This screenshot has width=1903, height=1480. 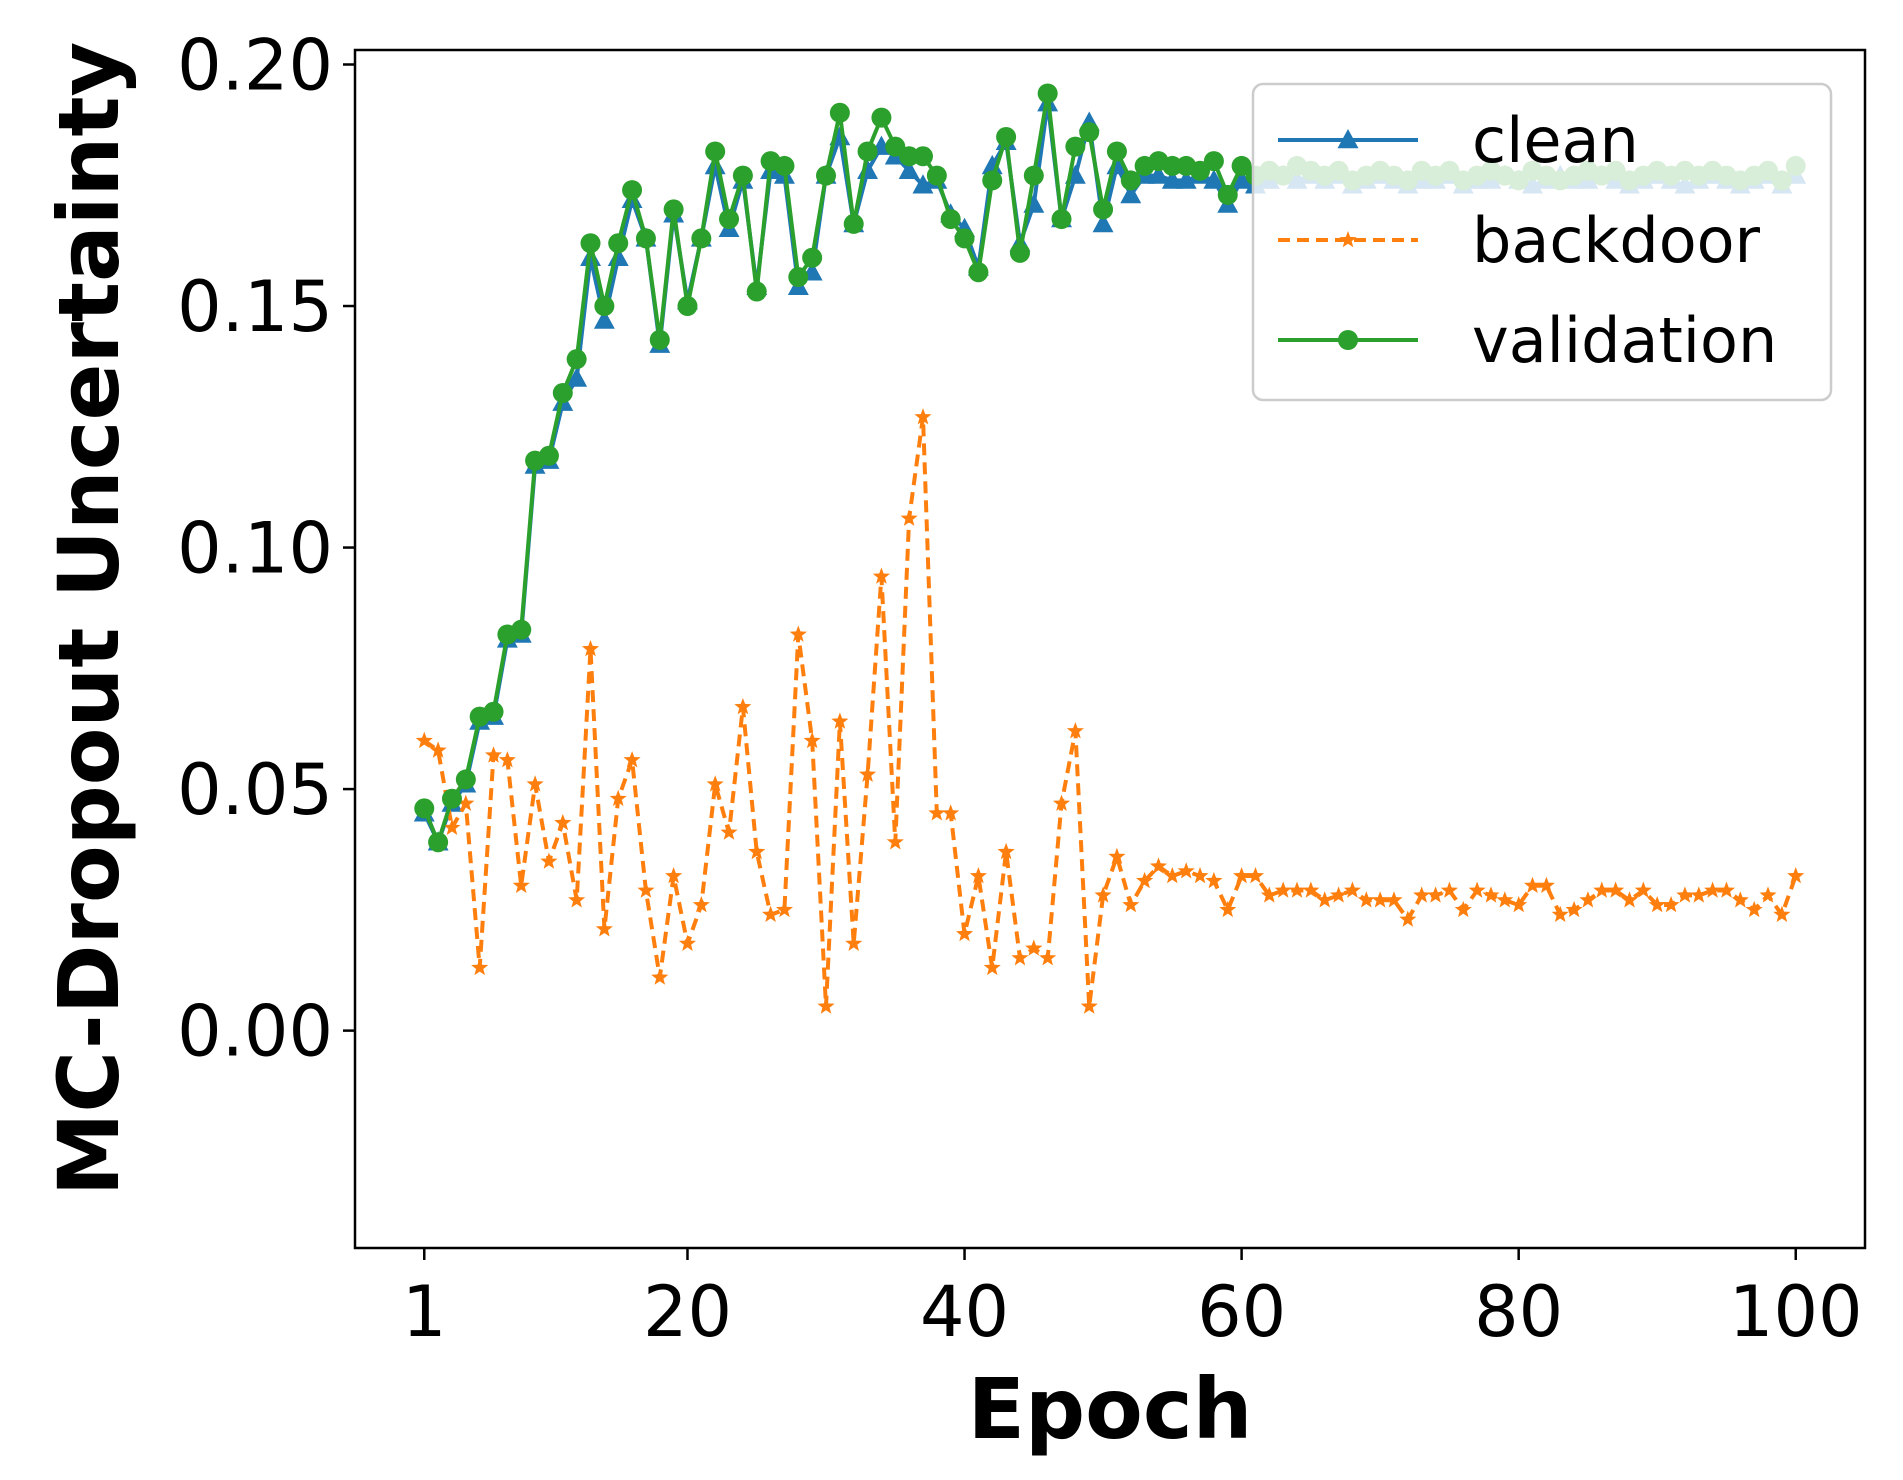 What do you see at coordinates (1348, 340) in the screenshot?
I see `legend-marker-validation` at bounding box center [1348, 340].